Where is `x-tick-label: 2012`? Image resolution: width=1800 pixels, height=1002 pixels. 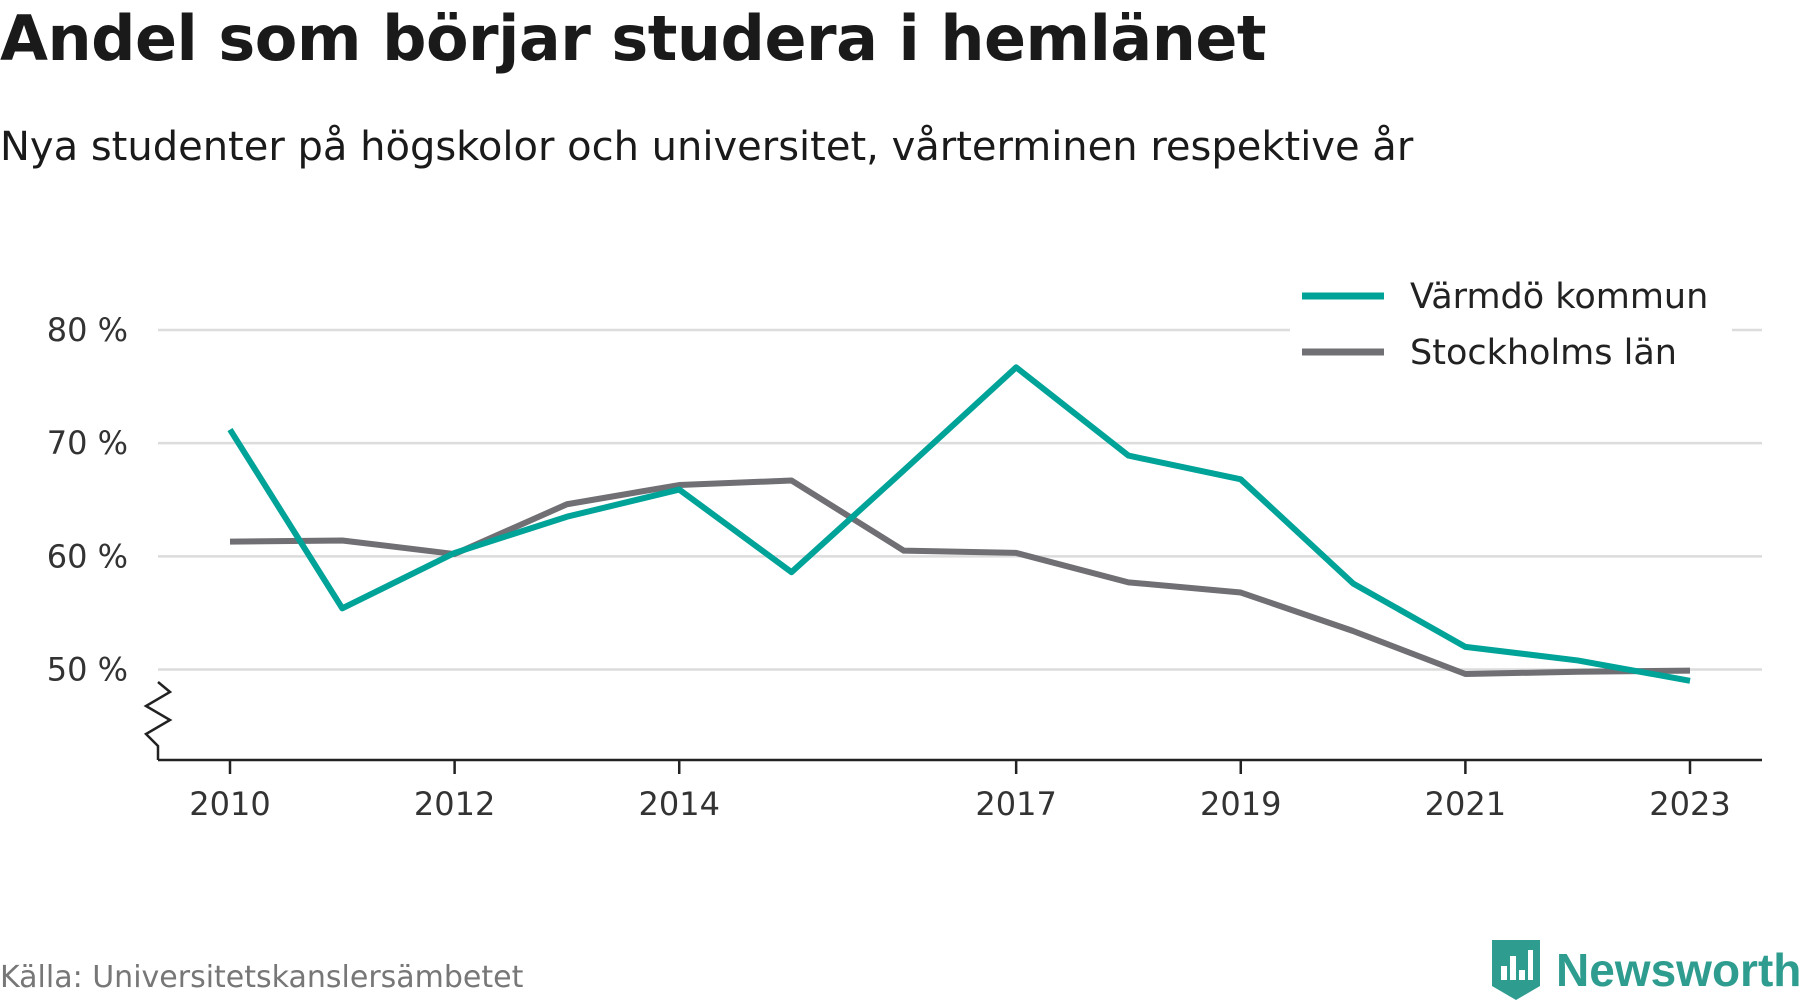
x-tick-label: 2012 is located at coordinates (454, 804).